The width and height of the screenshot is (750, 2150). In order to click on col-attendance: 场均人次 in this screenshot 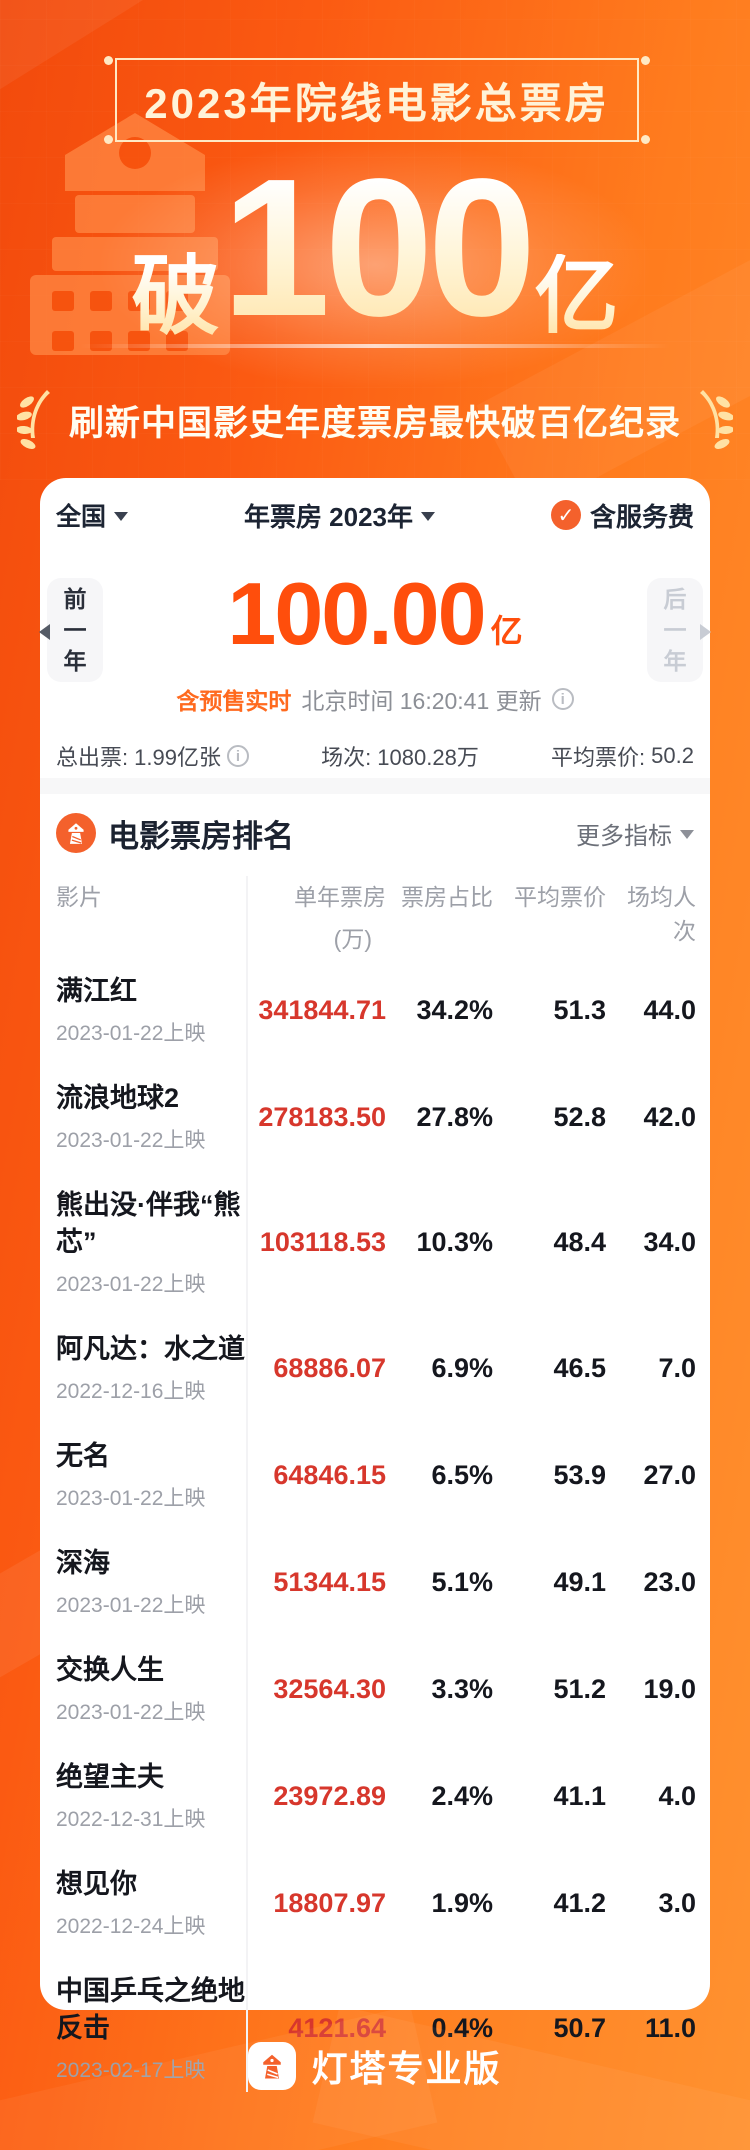, I will do `click(661, 914)`.